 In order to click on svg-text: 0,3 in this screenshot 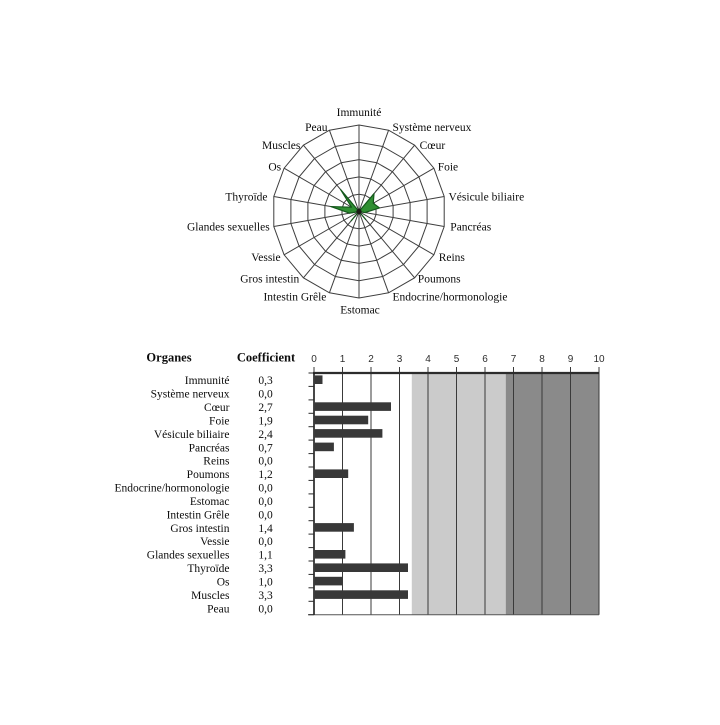, I will do `click(265, 381)`.